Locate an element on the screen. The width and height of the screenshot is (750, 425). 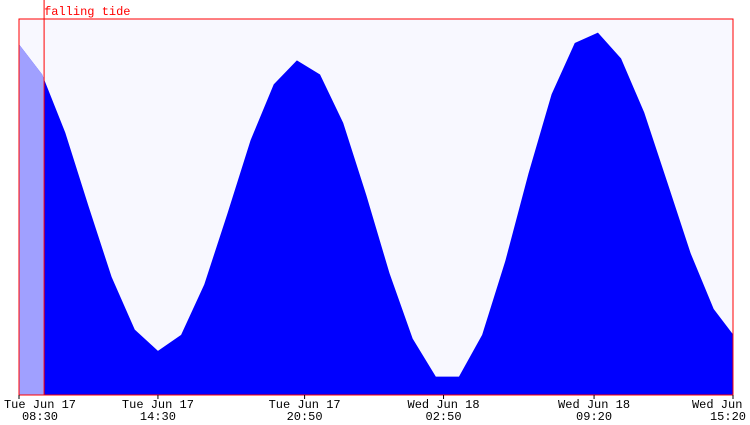
x-tick-label: 14:30 is located at coordinates (158, 417).